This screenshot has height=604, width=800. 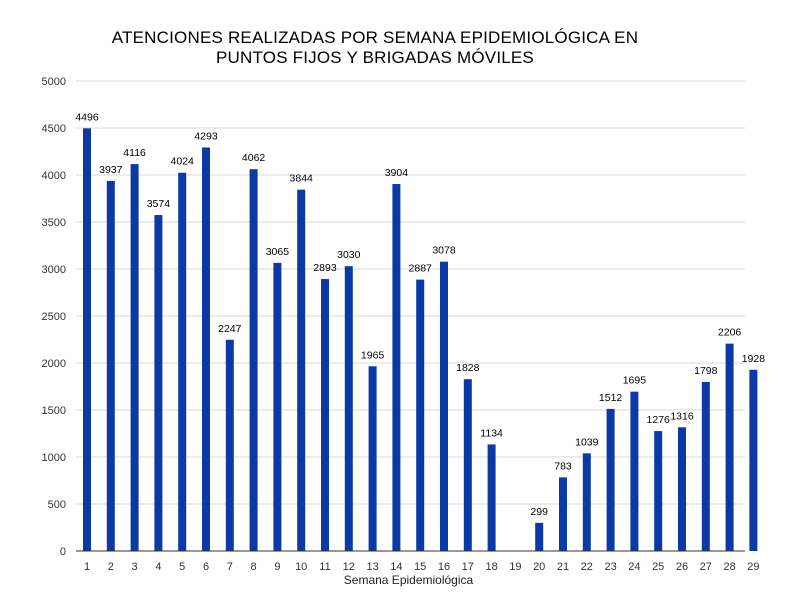 I want to click on chart-title-line-2: PUNTOS FIJOS Y BRIGADAS MÓVILES, so click(x=375, y=57).